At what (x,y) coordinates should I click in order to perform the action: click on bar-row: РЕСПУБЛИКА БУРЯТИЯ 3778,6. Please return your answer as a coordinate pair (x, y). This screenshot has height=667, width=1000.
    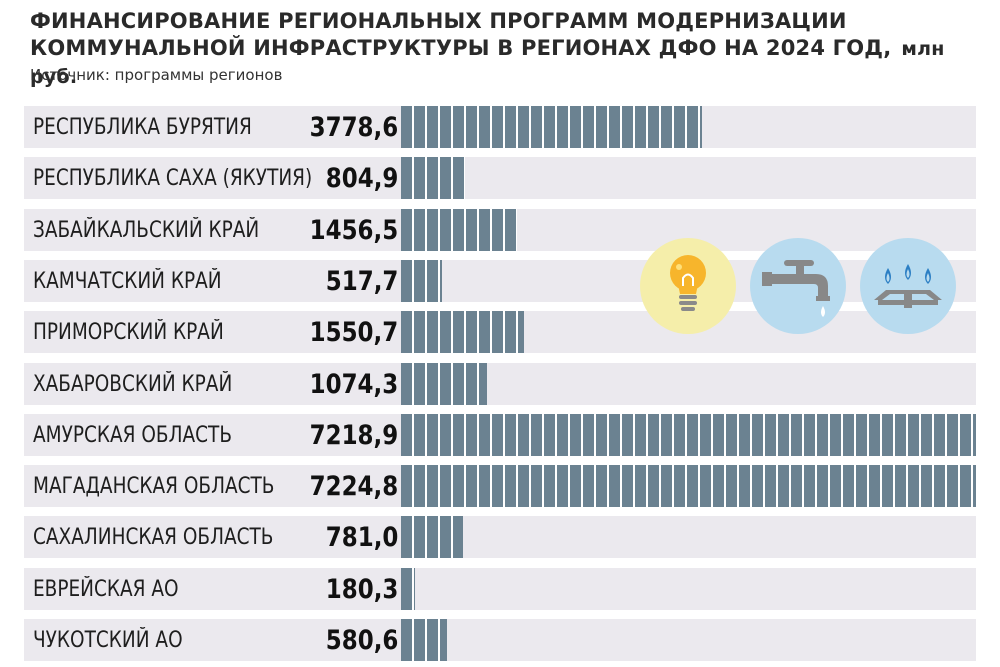
    Looking at the image, I should click on (500, 127).